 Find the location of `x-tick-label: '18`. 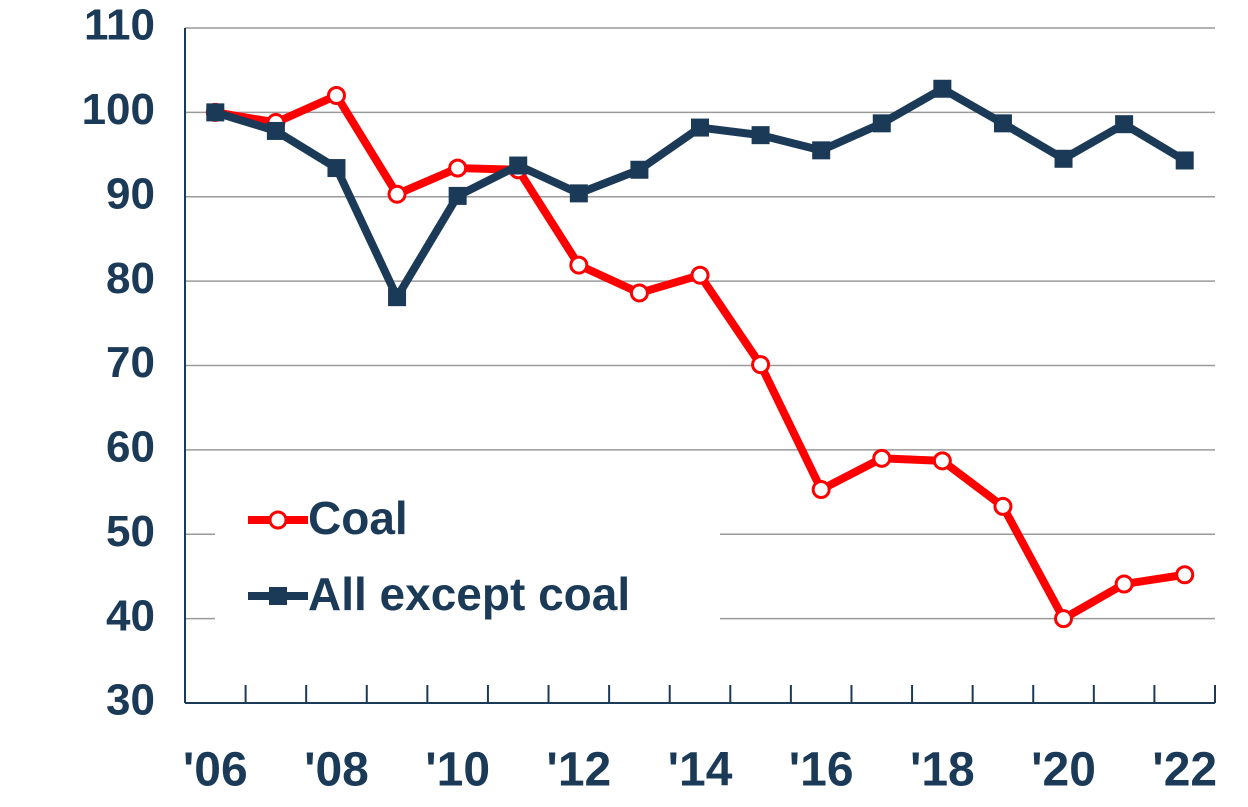

x-tick-label: '18 is located at coordinates (942, 770).